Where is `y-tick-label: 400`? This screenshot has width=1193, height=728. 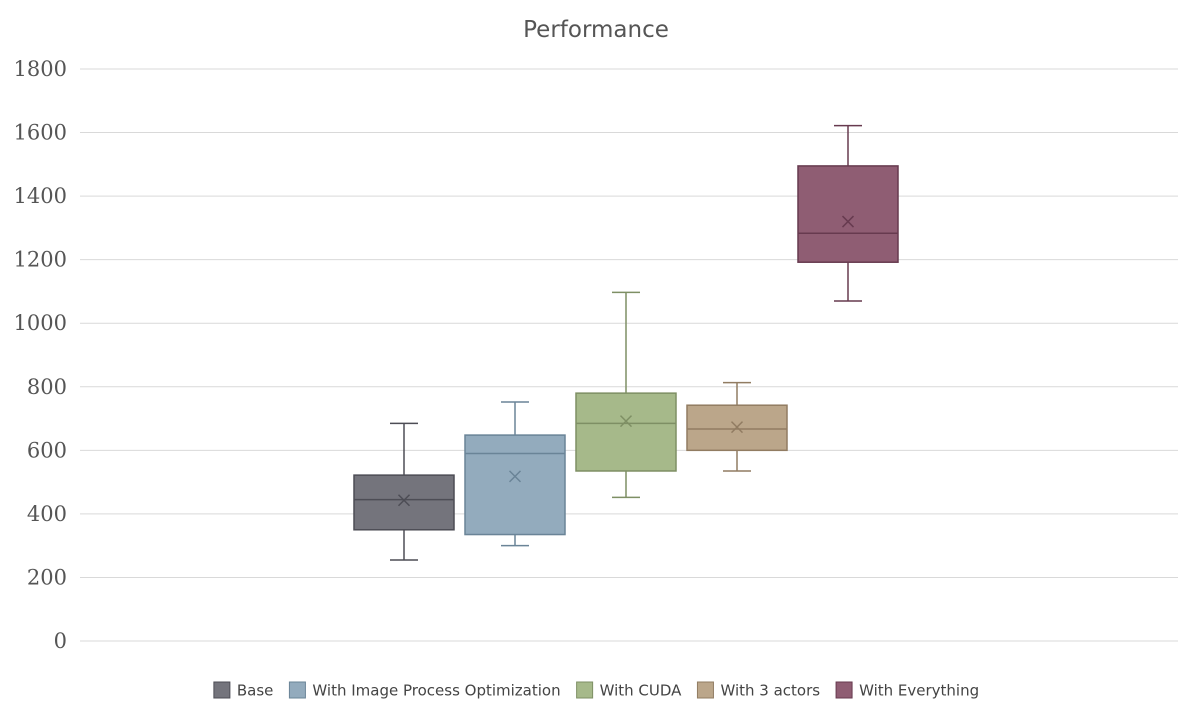
y-tick-label: 400 is located at coordinates (47, 514).